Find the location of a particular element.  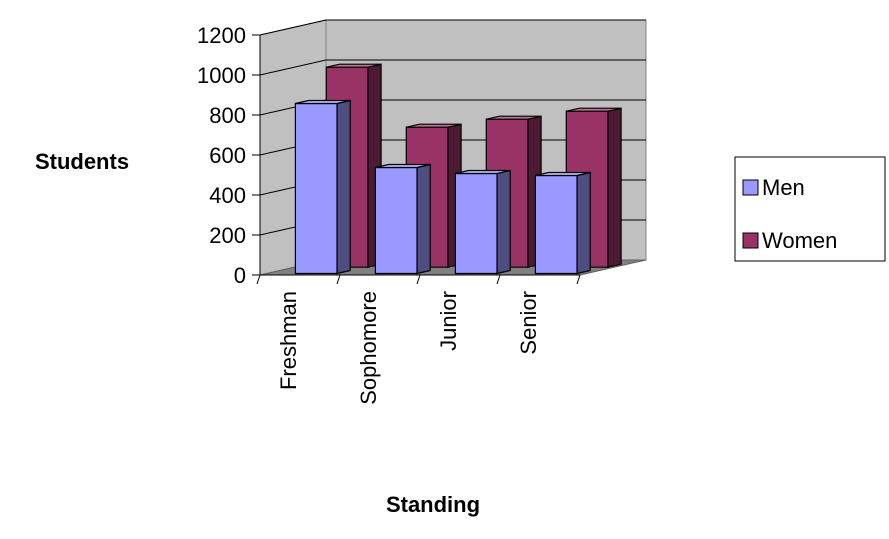

x-tick-label-freshman: Freshman is located at coordinates (288, 340).